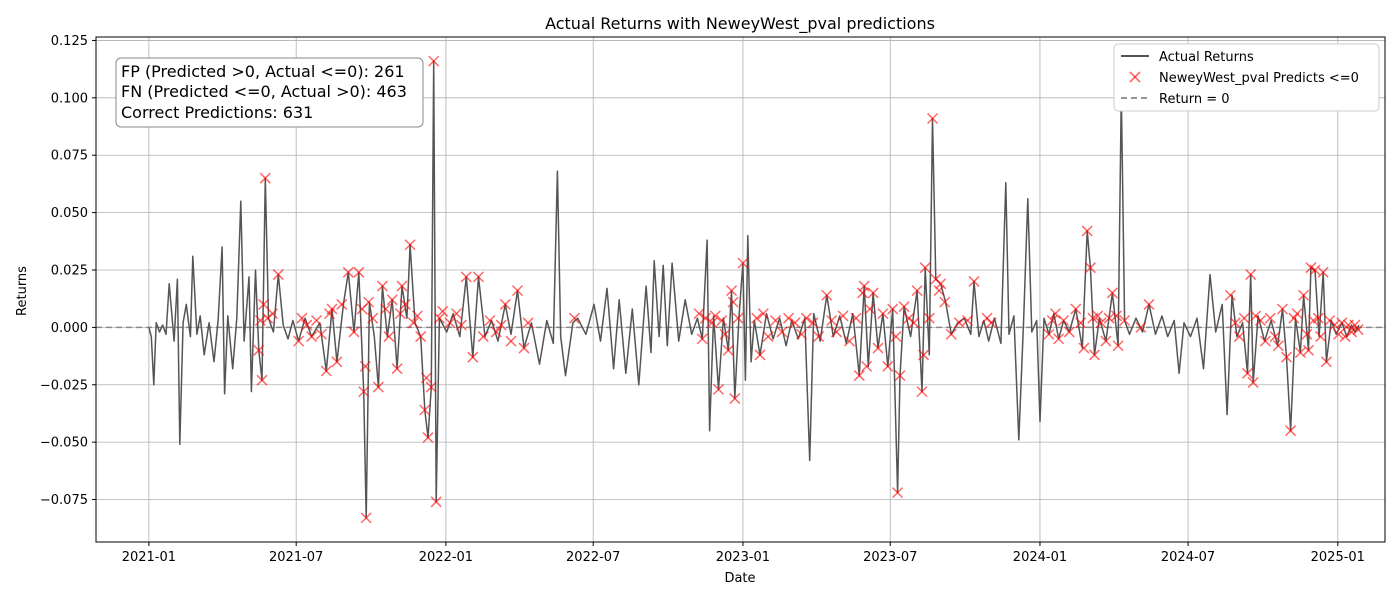  What do you see at coordinates (64, 500) in the screenshot?
I see `y-tick-label: −0.075` at bounding box center [64, 500].